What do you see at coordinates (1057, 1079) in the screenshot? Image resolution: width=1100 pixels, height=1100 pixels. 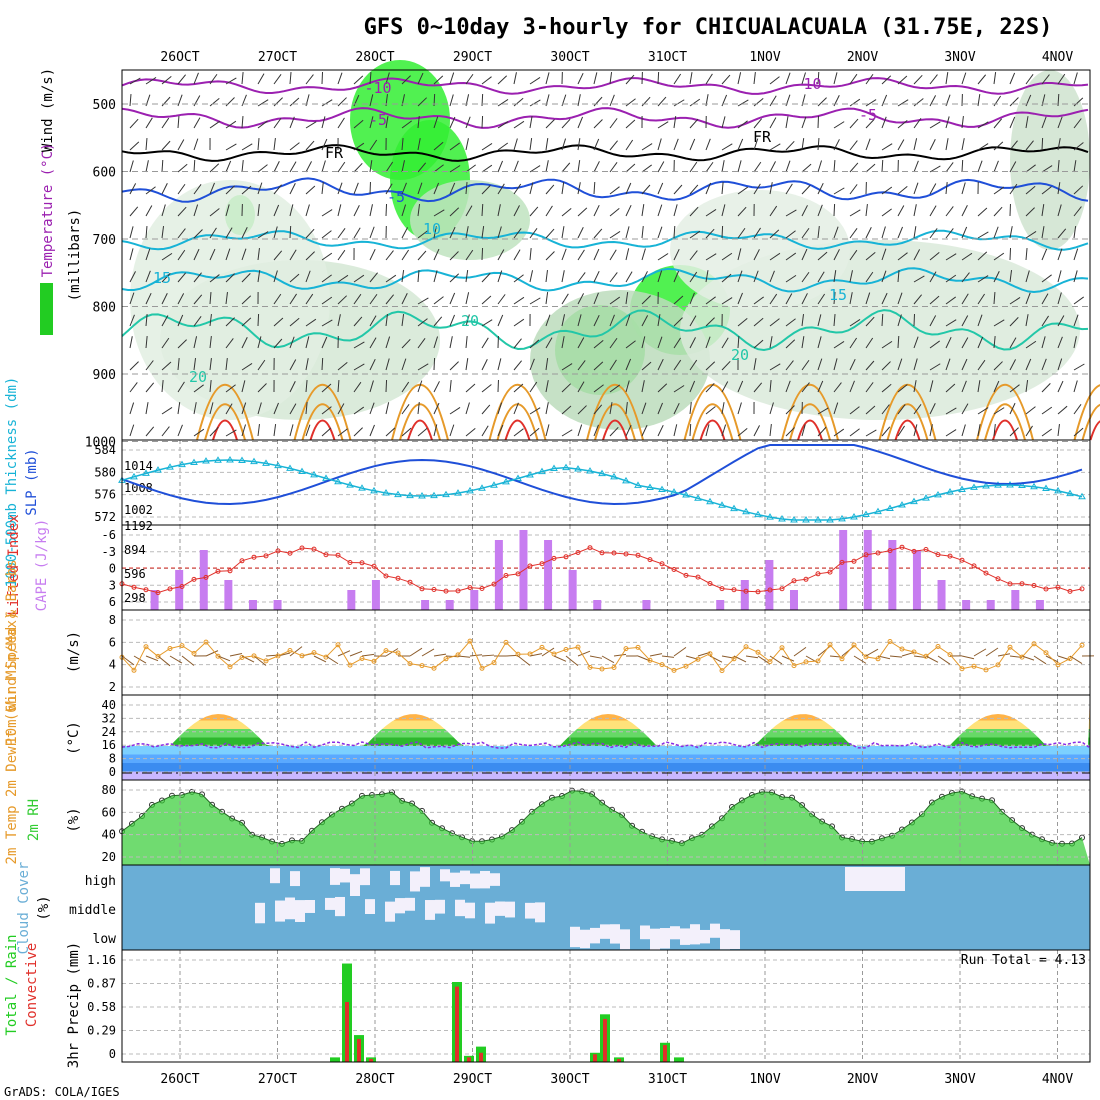 I see `date-label-bottom: 4NOV` at bounding box center [1057, 1079].